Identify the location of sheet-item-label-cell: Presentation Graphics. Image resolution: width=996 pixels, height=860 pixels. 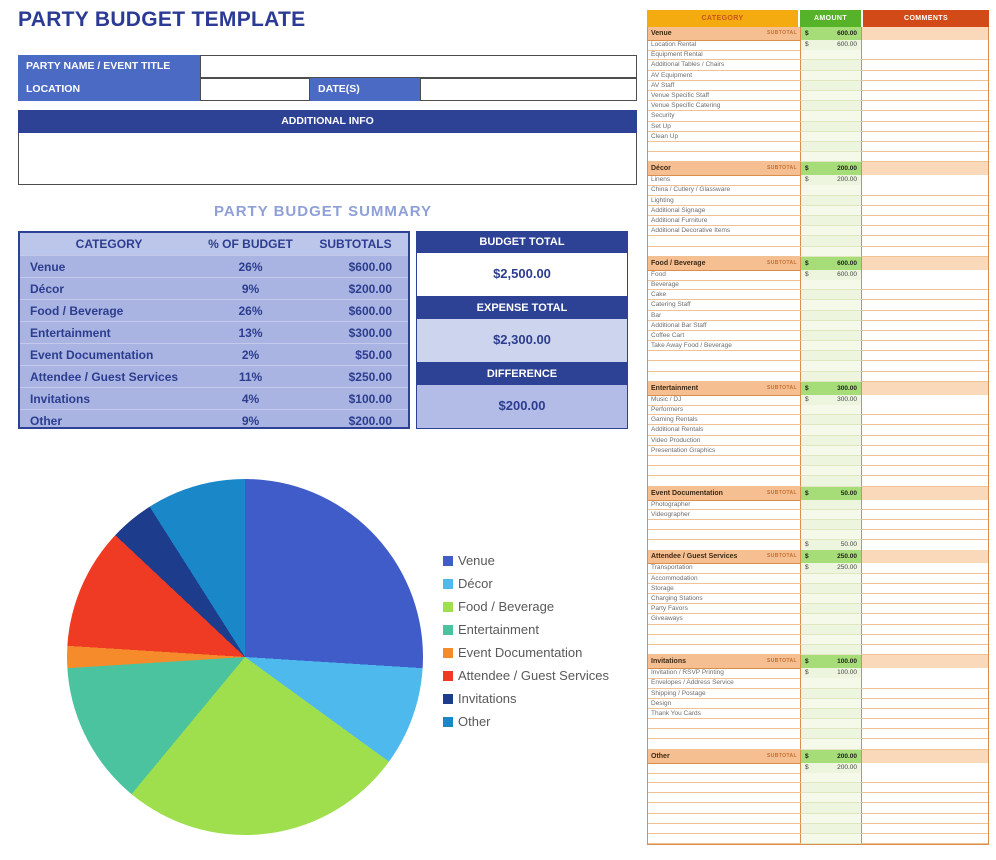
(724, 451).